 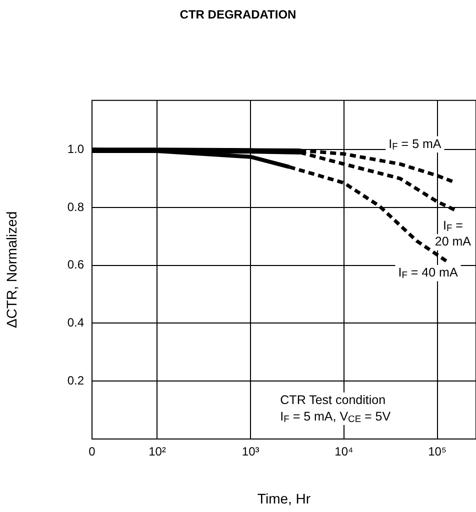 I want to click on x-tick-label: 10³, so click(x=251, y=451).